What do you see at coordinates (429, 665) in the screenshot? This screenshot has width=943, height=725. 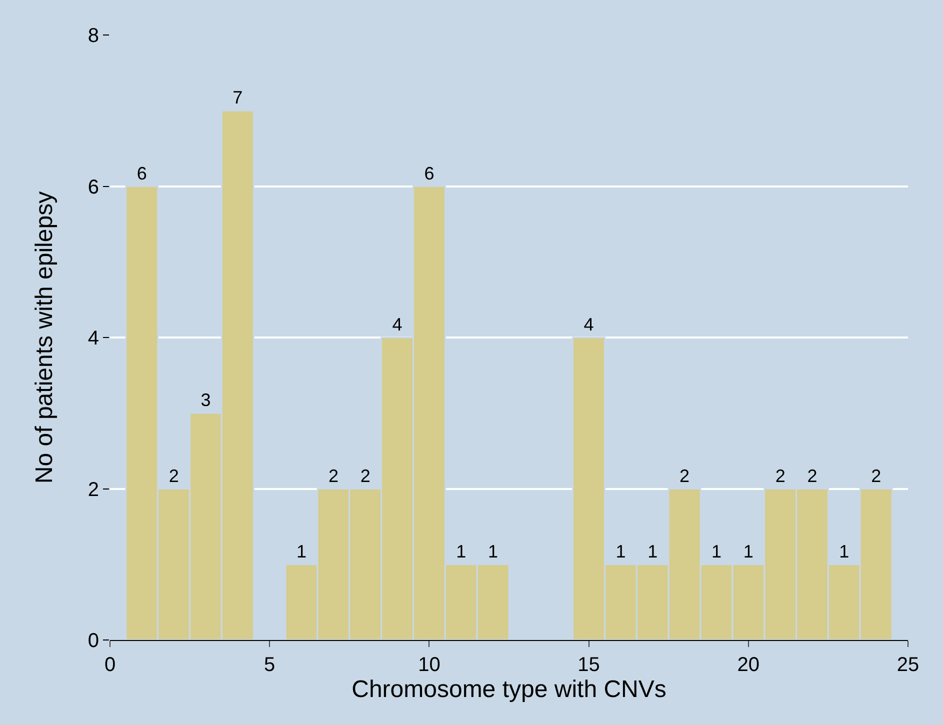 I see `x-tick-label: 10` at bounding box center [429, 665].